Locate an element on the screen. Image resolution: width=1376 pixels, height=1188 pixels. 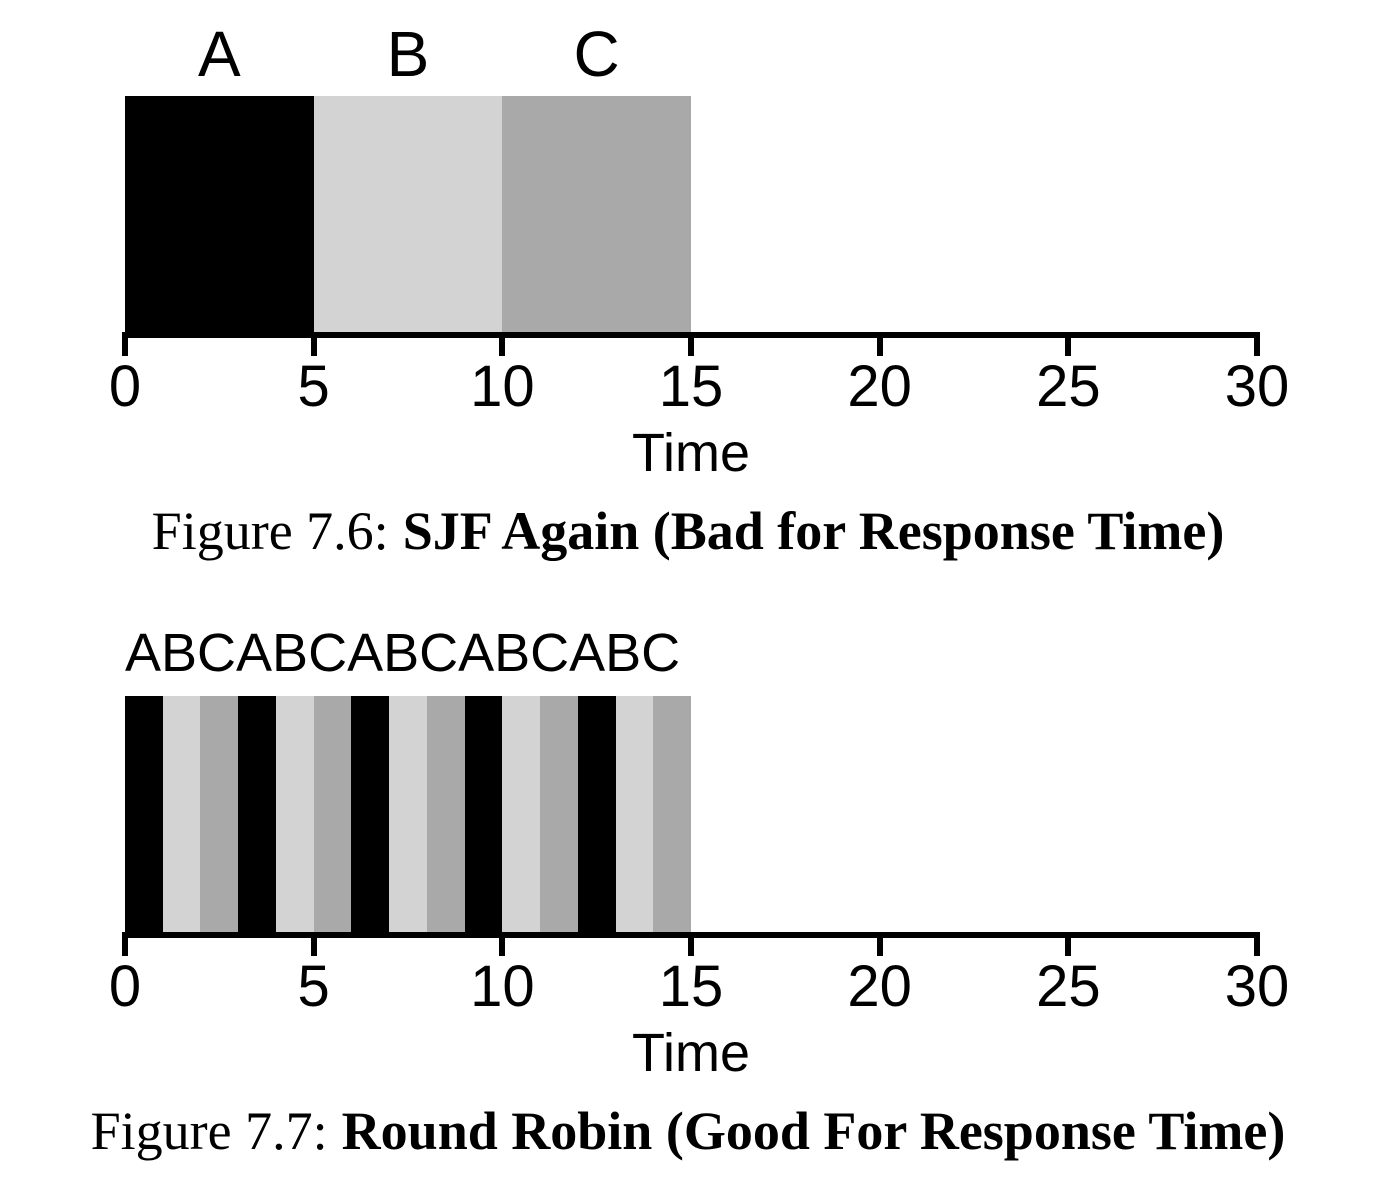
caption-number: Figure 7.6: is located at coordinates (270, 531).